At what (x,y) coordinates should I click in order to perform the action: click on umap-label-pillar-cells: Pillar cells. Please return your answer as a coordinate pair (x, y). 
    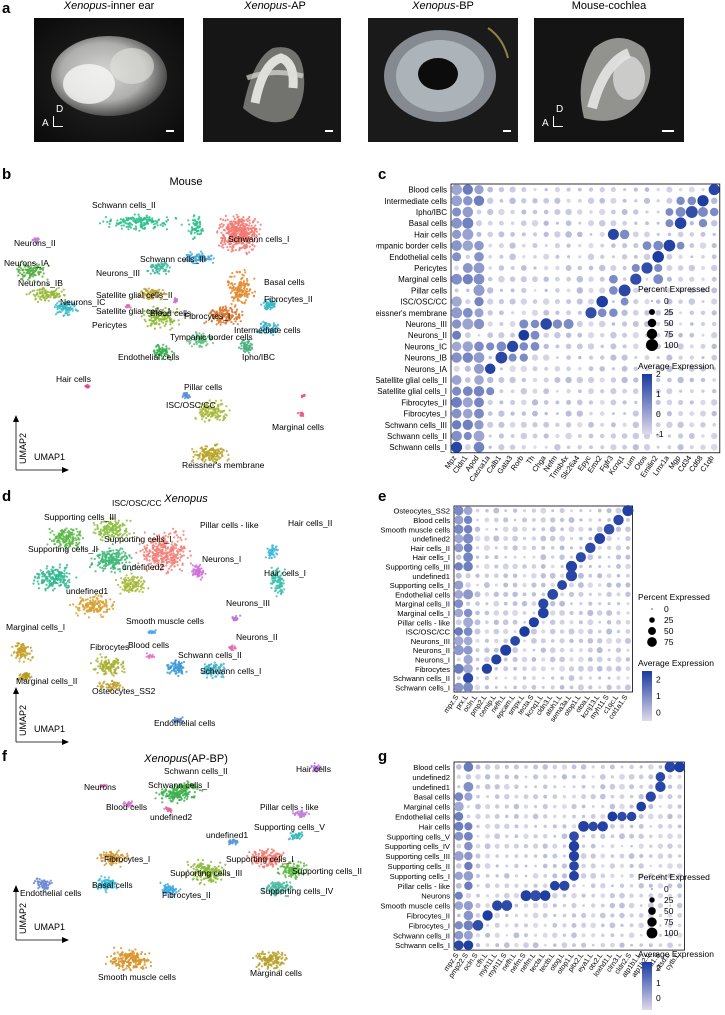
    Looking at the image, I should click on (203, 387).